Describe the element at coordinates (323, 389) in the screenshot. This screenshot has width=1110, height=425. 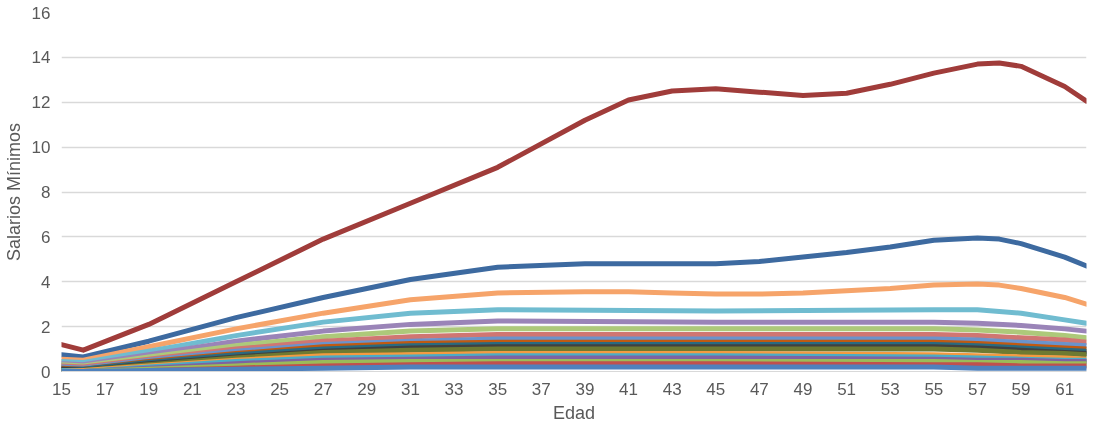
I see `x-tick-label: 27` at that location.